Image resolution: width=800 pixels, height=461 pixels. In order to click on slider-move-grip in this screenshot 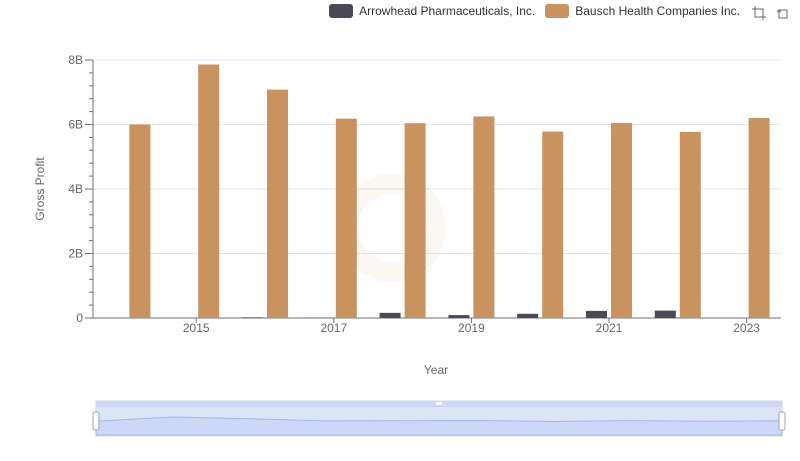, I will do `click(439, 403)`.